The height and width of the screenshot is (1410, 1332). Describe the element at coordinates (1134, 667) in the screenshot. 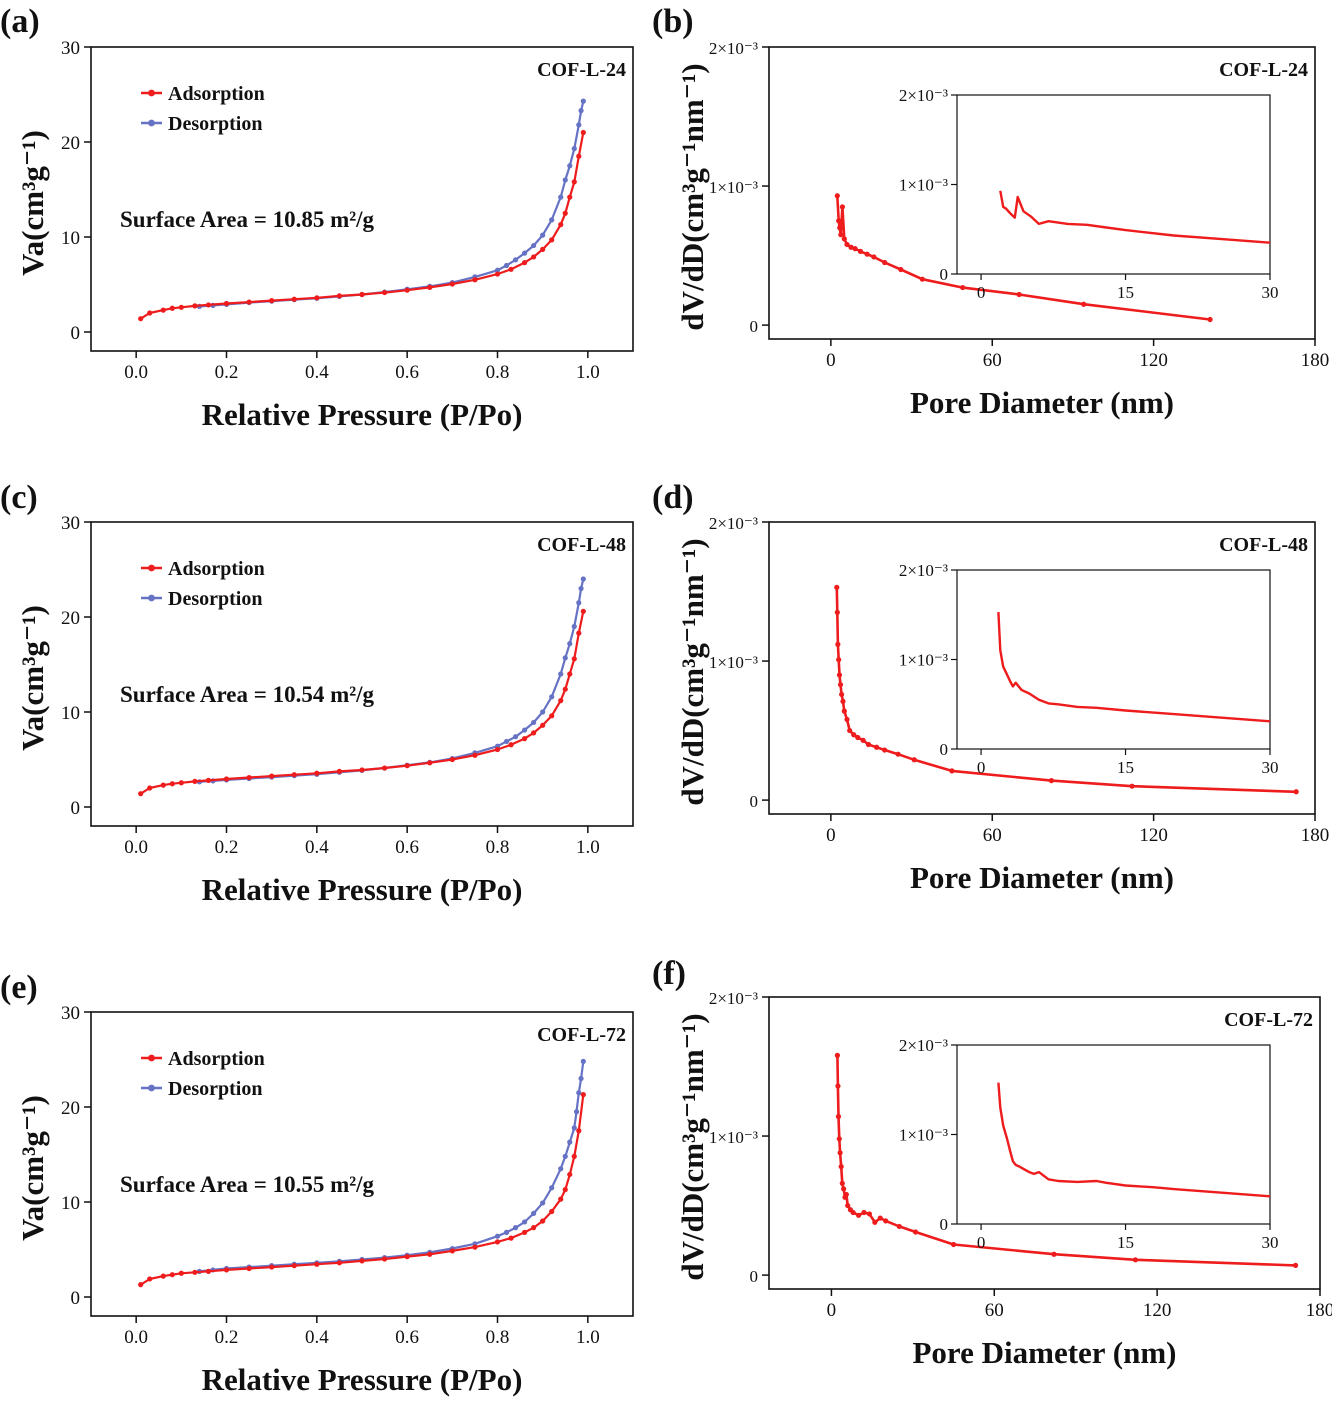

I see `inset-pore-size-distribution-line` at that location.